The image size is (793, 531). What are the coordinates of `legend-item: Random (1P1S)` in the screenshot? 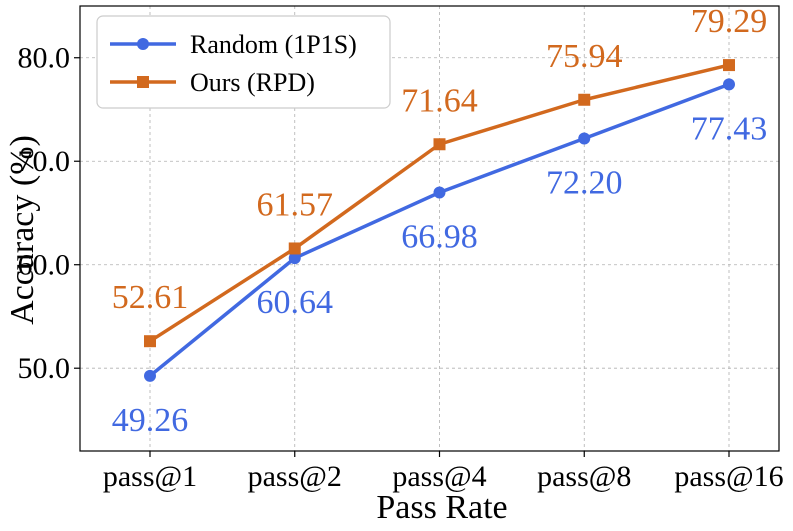 It's located at (233, 44).